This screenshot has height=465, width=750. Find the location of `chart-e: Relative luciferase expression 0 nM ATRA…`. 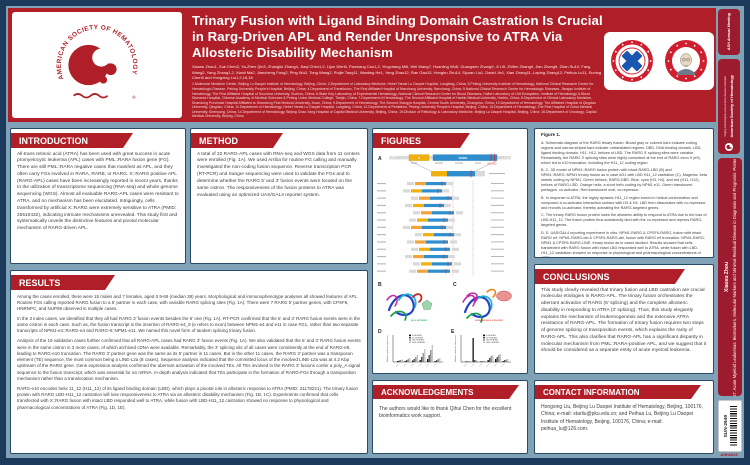

chart-e: Relative luciferase expression 0 nM ATRA… is located at coordinates (482, 350).